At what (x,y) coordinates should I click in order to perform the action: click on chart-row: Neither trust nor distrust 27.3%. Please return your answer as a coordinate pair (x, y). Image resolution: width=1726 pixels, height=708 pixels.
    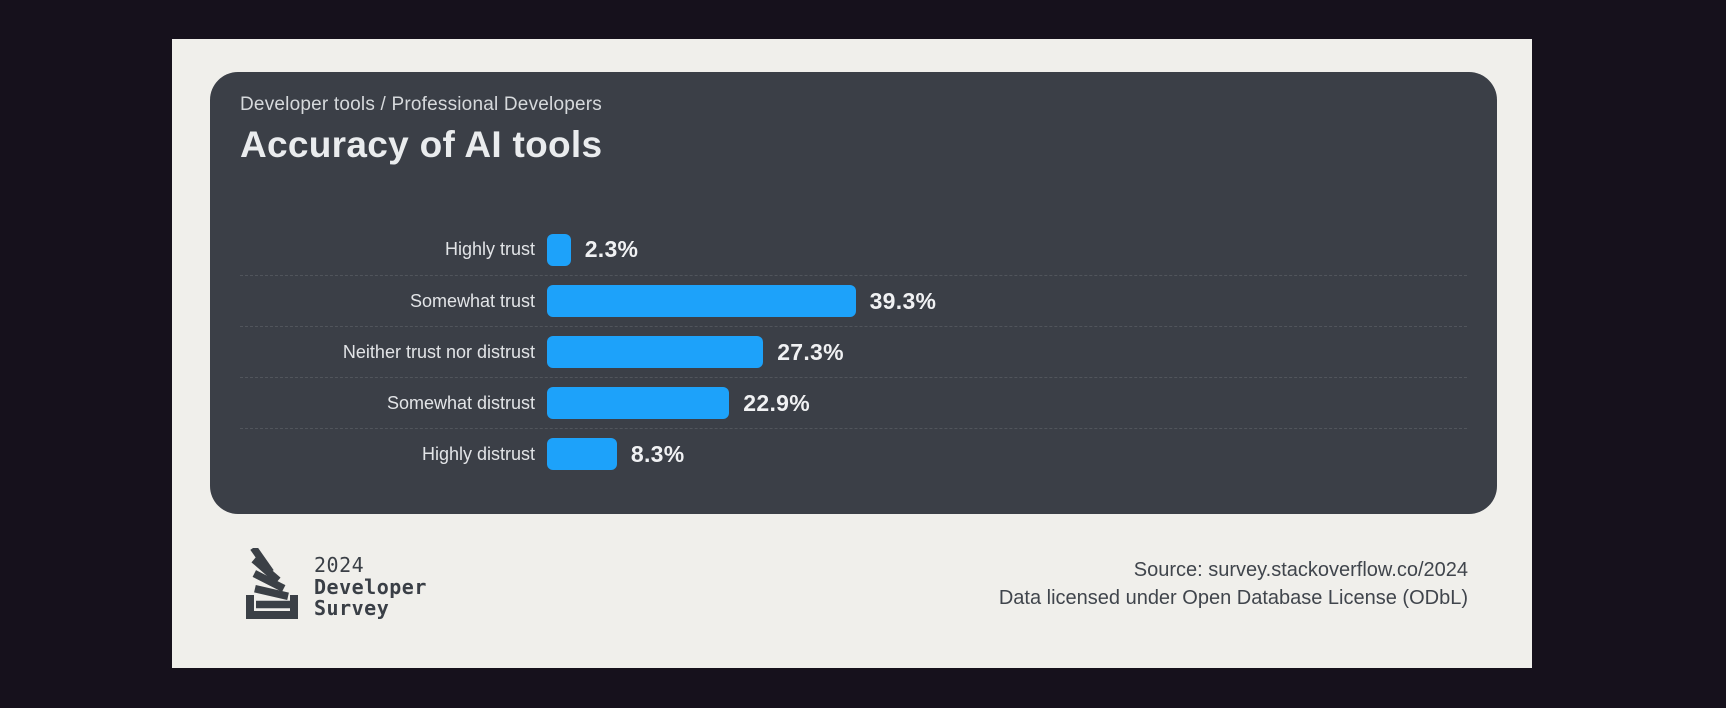
    Looking at the image, I should click on (853, 351).